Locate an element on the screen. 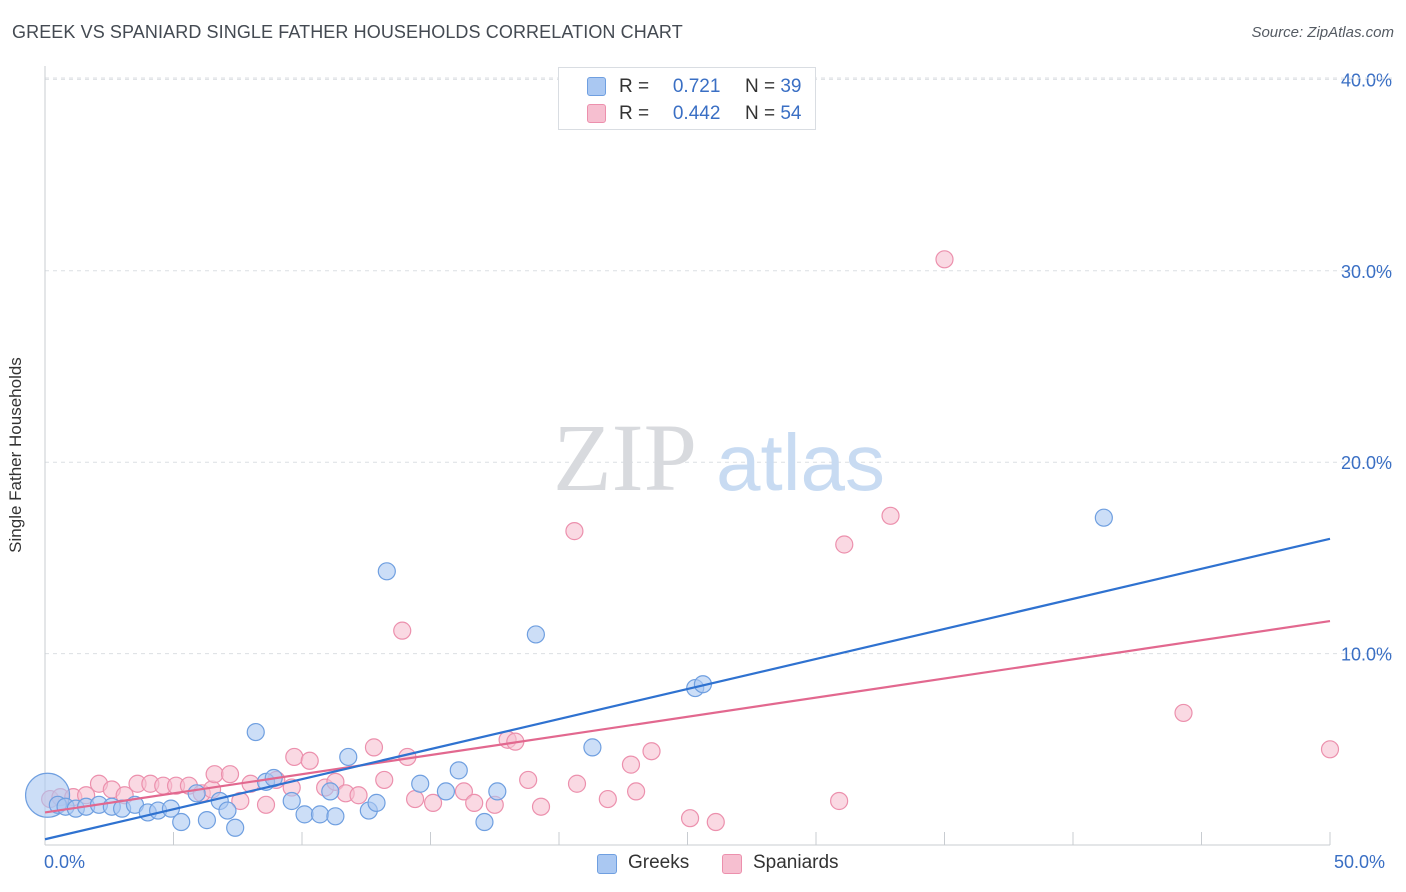 This screenshot has height=892, width=1406. spaniards-n-label: N = is located at coordinates (760, 113).